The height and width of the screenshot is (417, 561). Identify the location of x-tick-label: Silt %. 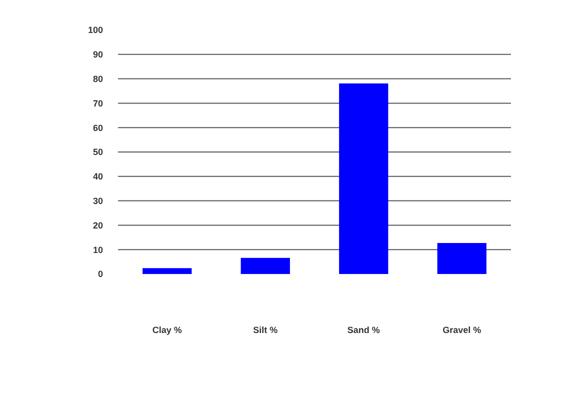
(265, 330).